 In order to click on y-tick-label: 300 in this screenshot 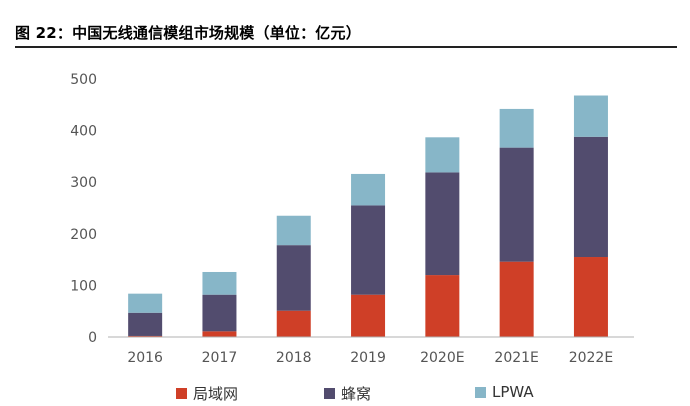, I will do `click(83, 183)`.